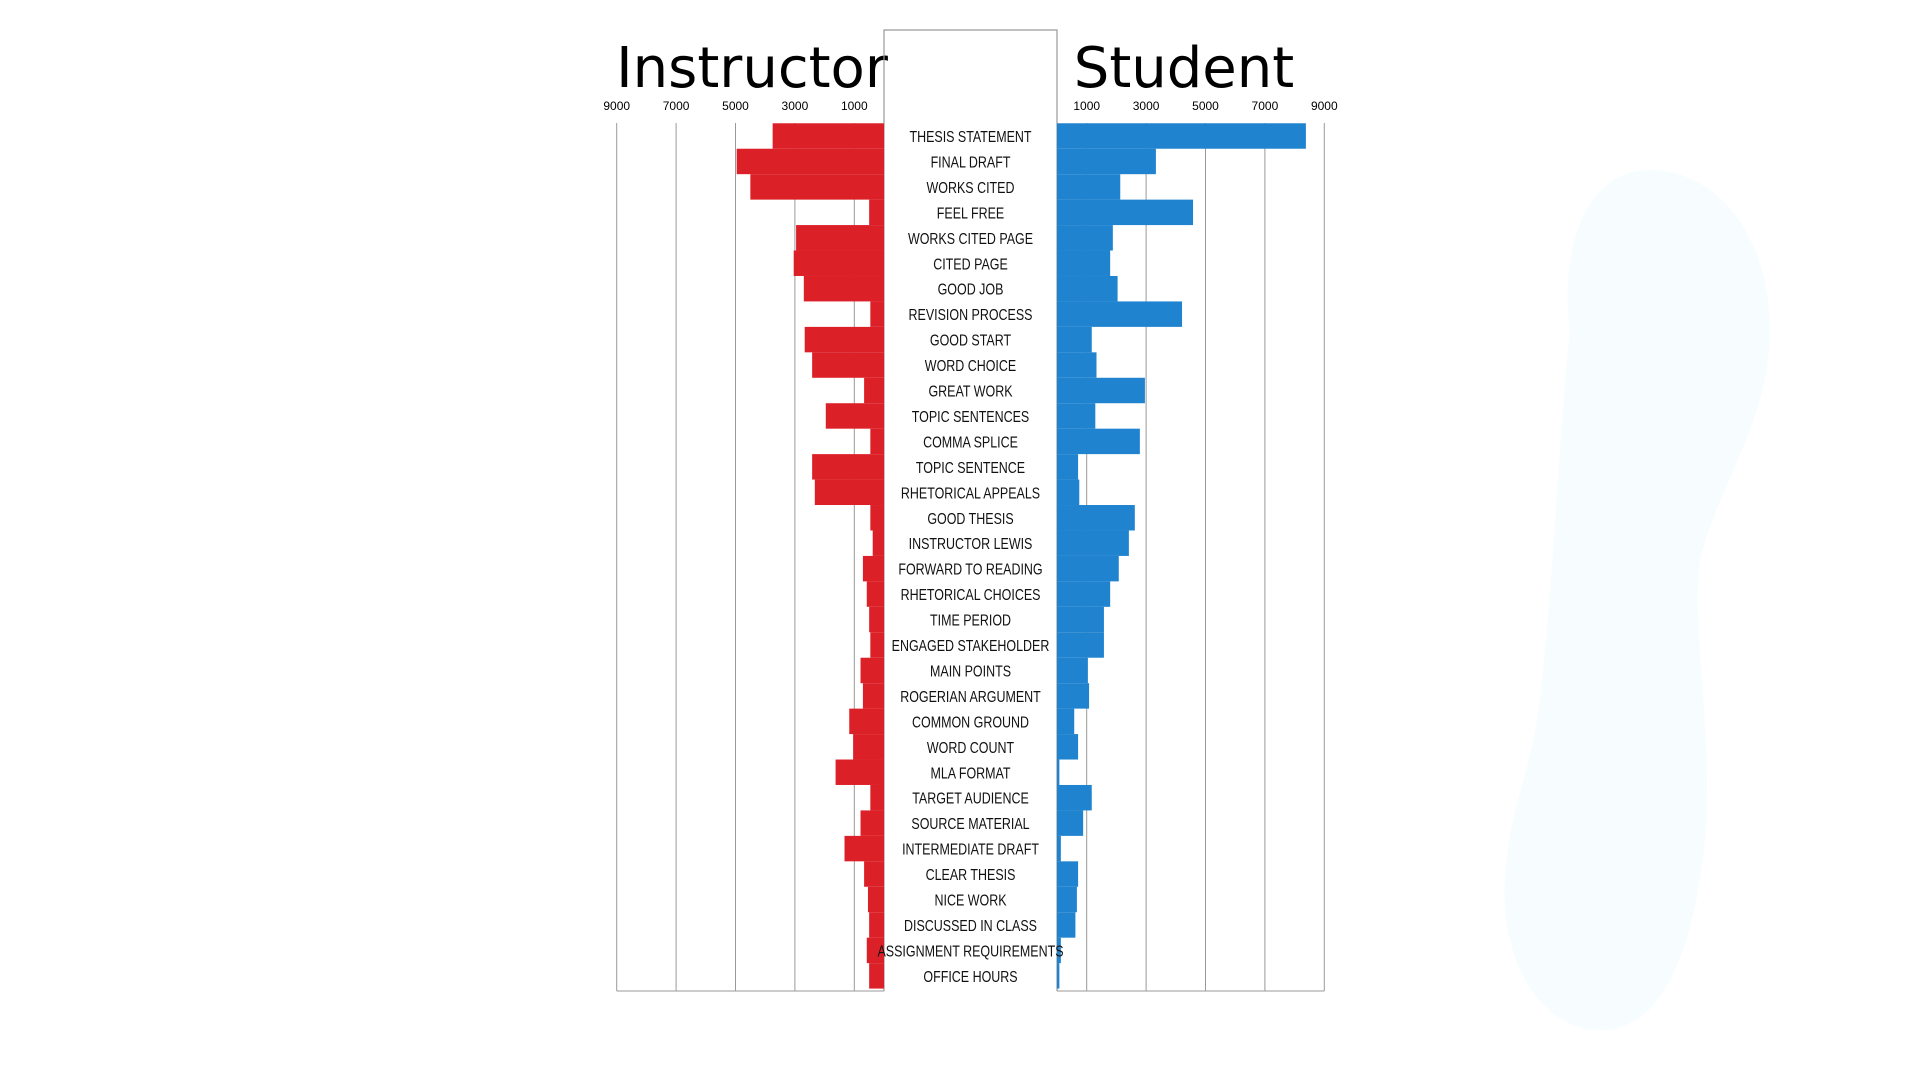 Image resolution: width=1920 pixels, height=1080 pixels. I want to click on student-title: Student, so click(1184, 68).